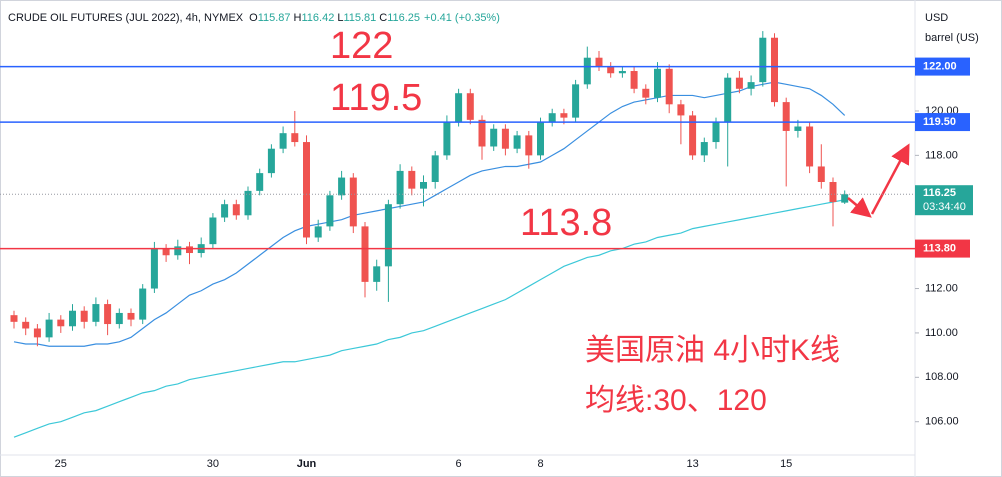 This screenshot has width=1002, height=477. Describe the element at coordinates (566, 223) in the screenshot. I see `level-note: 113.8` at that location.